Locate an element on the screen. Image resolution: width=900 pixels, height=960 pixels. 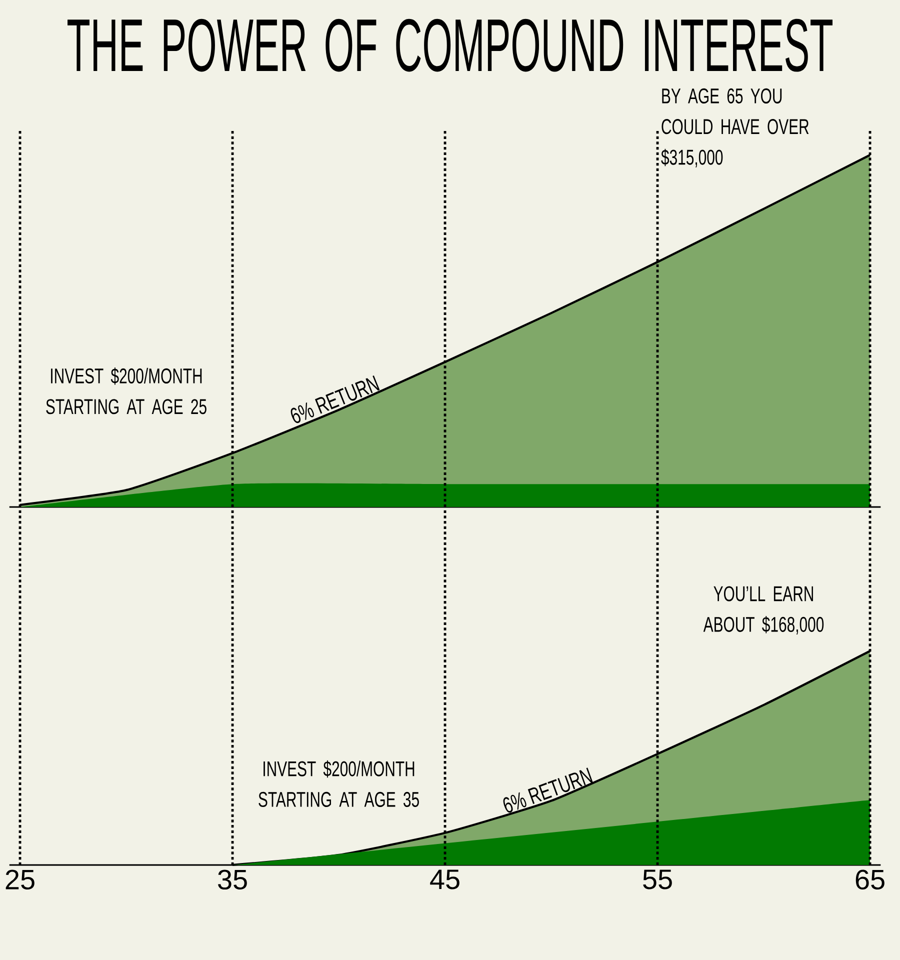
x-tick-label: 55 is located at coordinates (657, 880).